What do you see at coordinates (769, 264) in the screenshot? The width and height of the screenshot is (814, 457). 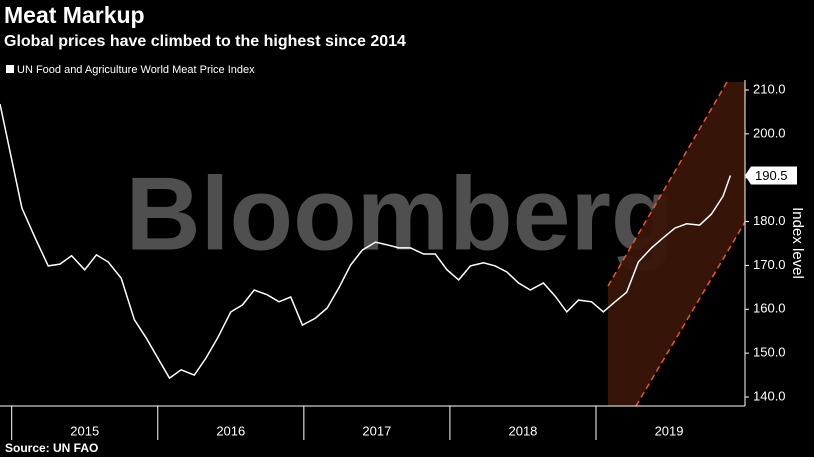 I see `y-tick-label: 170.0` at bounding box center [769, 264].